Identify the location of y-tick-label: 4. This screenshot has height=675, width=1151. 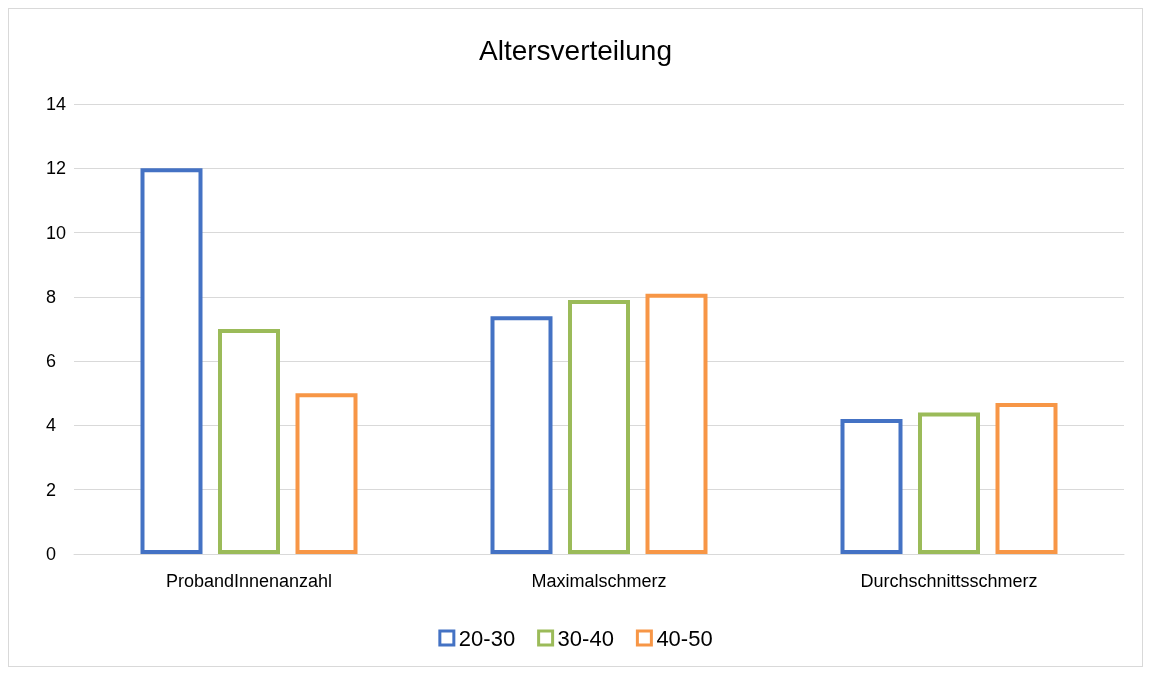
(51, 425).